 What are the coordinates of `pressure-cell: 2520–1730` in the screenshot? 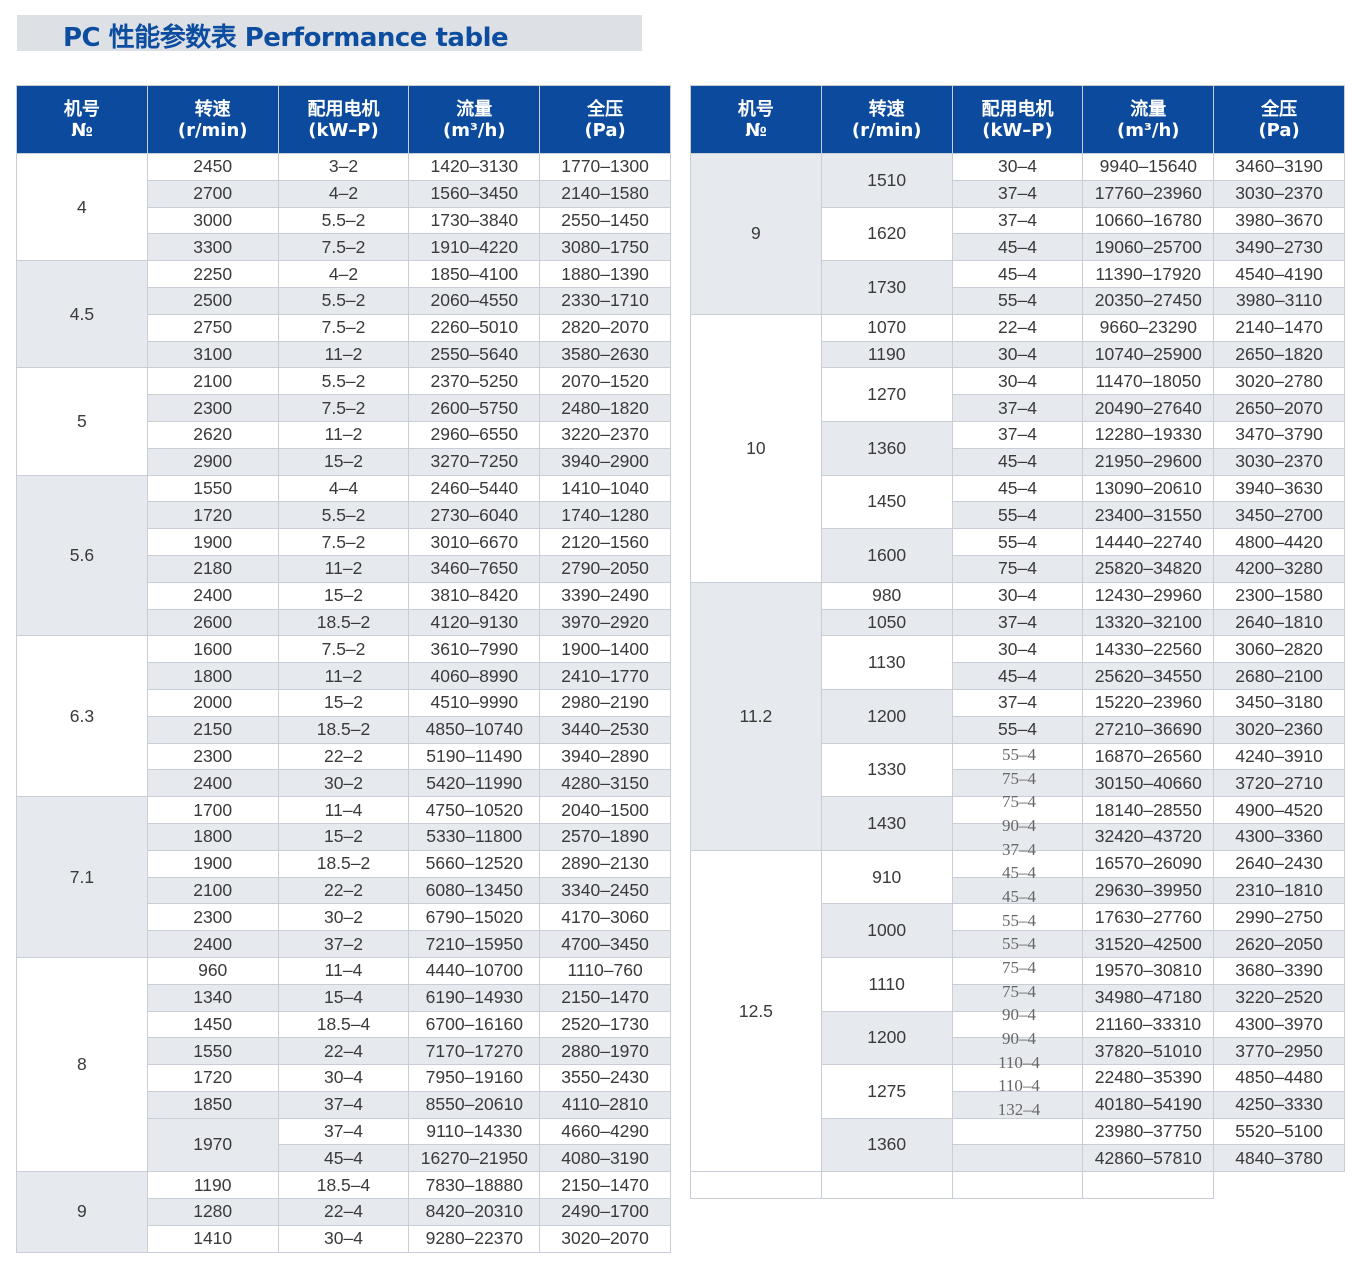 It's located at (605, 1024).